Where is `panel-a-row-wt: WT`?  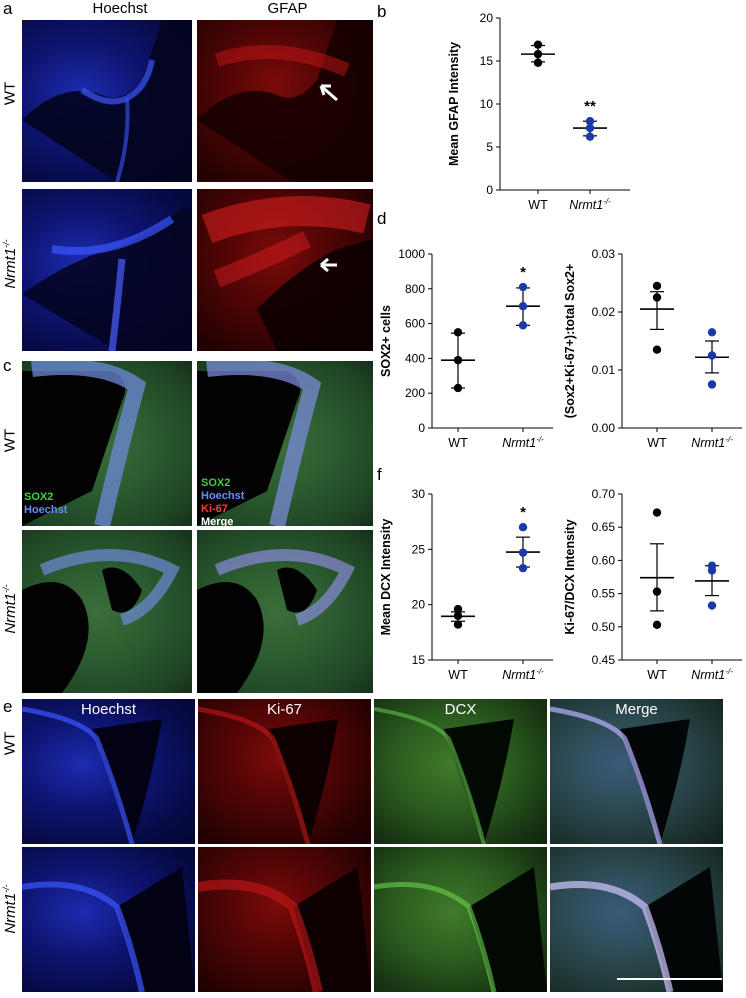
panel-a-row-wt: WT is located at coordinates (10, 93).